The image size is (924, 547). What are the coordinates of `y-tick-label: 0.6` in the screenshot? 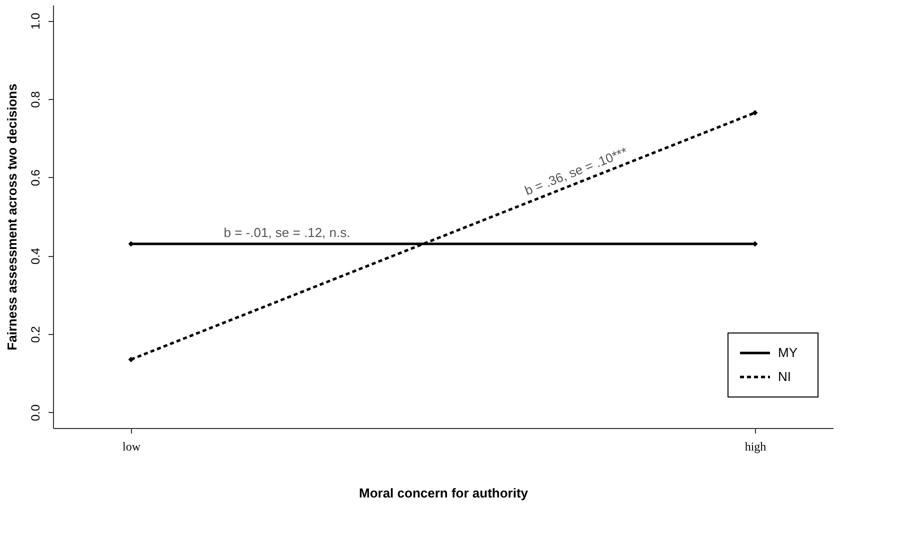 It's located at (35, 177).